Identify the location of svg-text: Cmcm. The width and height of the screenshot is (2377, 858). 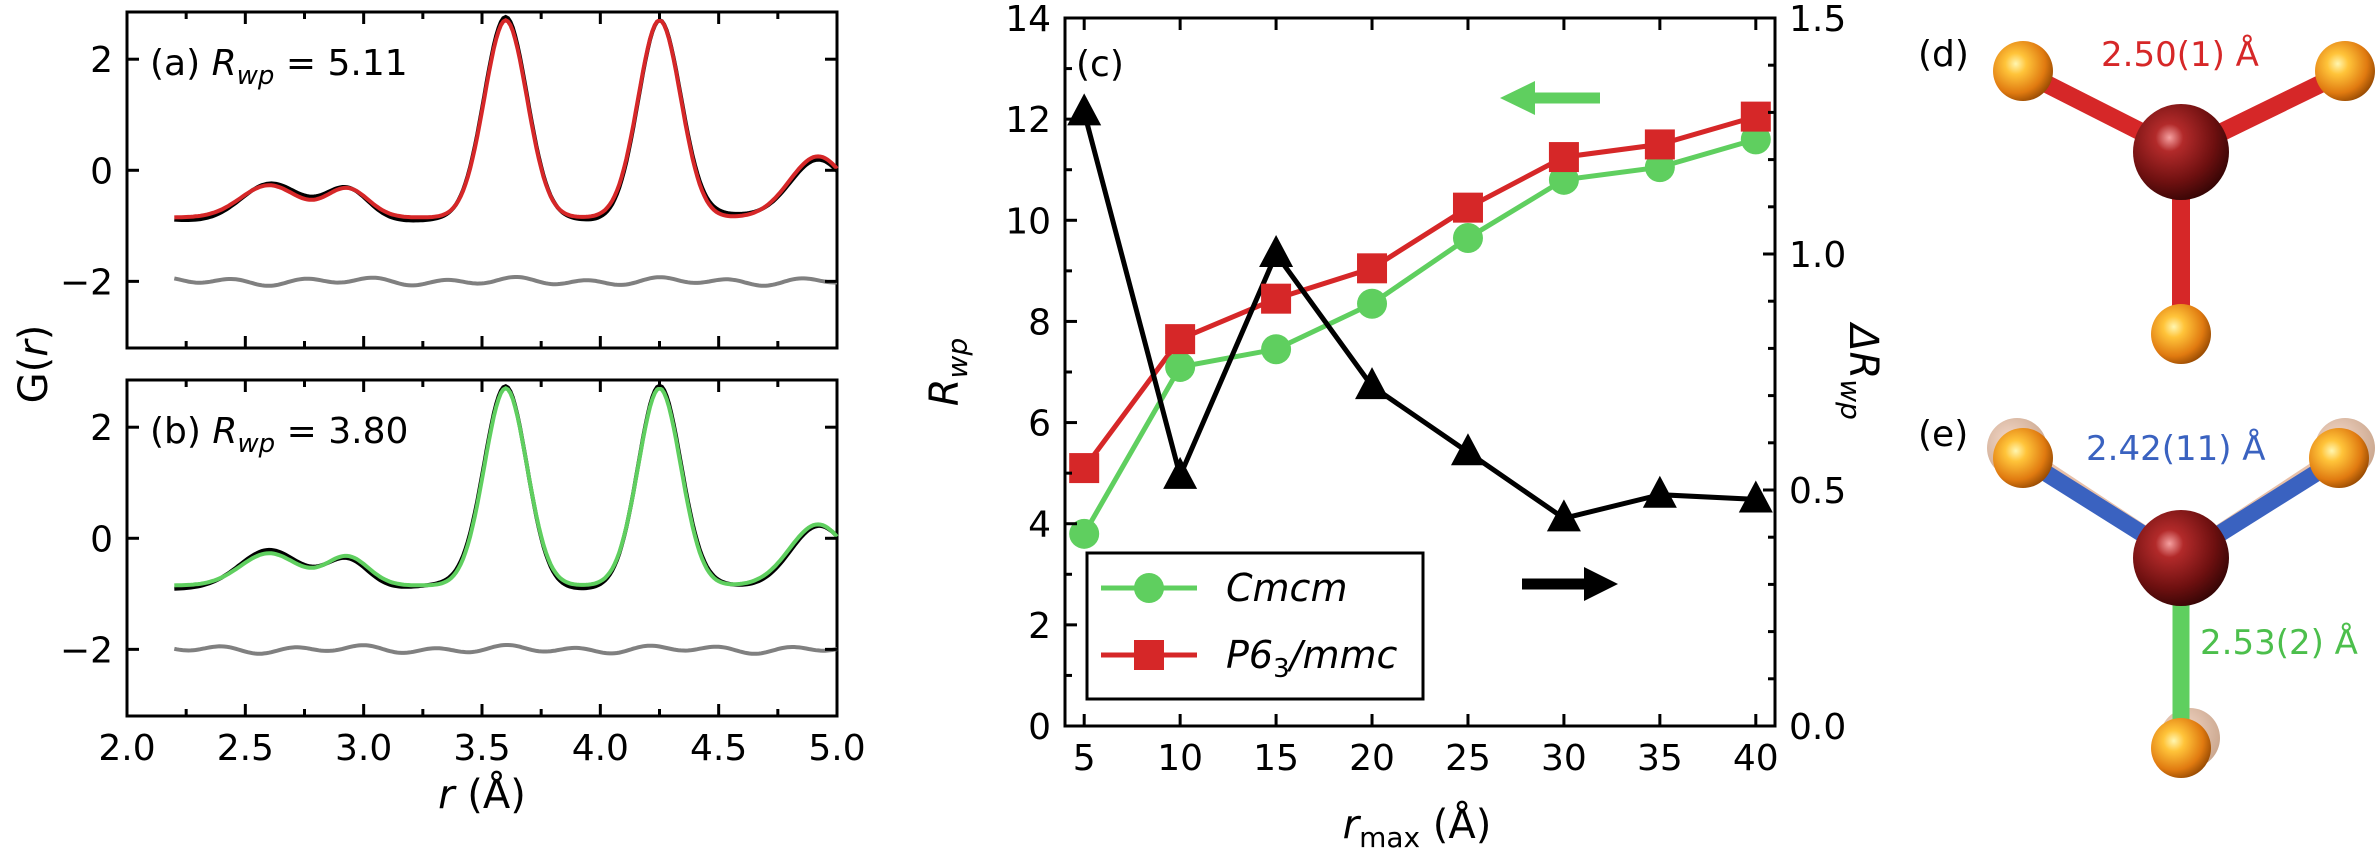
(1286, 588).